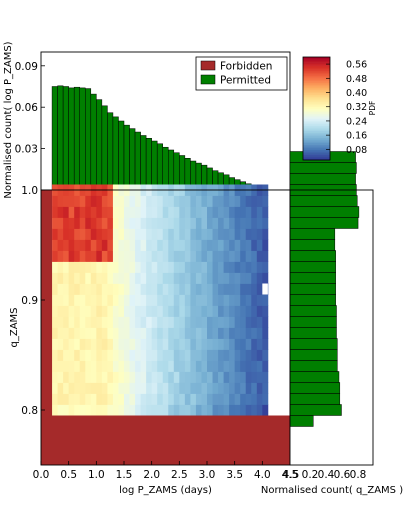 Image resolution: width=415 pixels, height=519 pixels. Describe the element at coordinates (316, 109) in the screenshot. I see `colorbar-gradient` at that location.